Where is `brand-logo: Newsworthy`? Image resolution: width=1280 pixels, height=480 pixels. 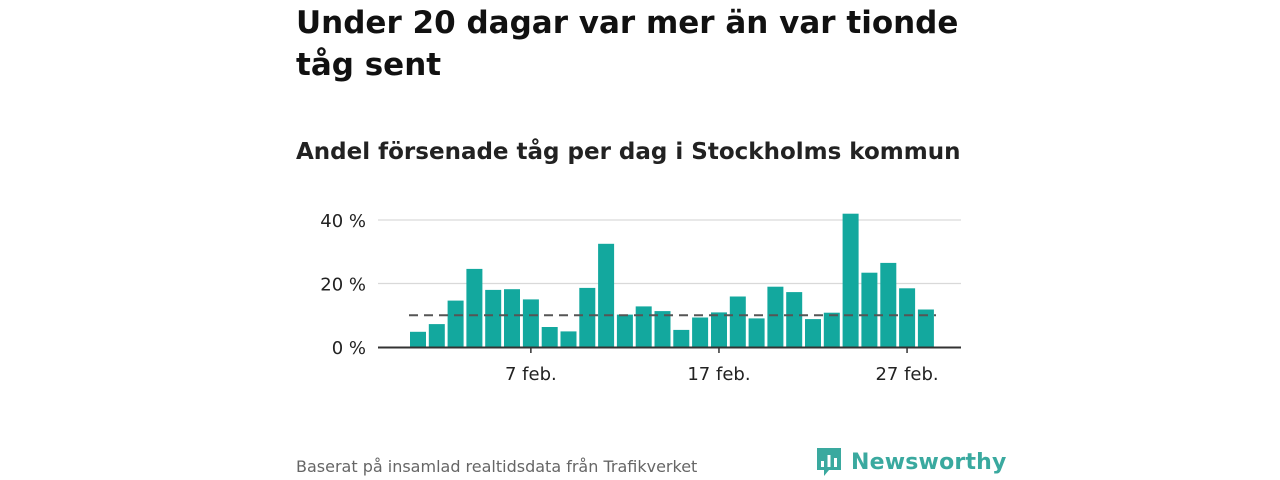
brand-logo: Newsworthy is located at coordinates (911, 462).